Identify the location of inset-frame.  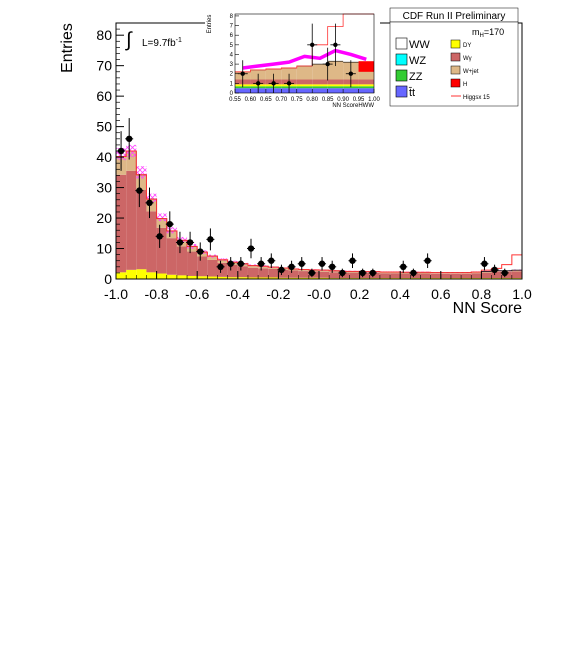
(304, 53).